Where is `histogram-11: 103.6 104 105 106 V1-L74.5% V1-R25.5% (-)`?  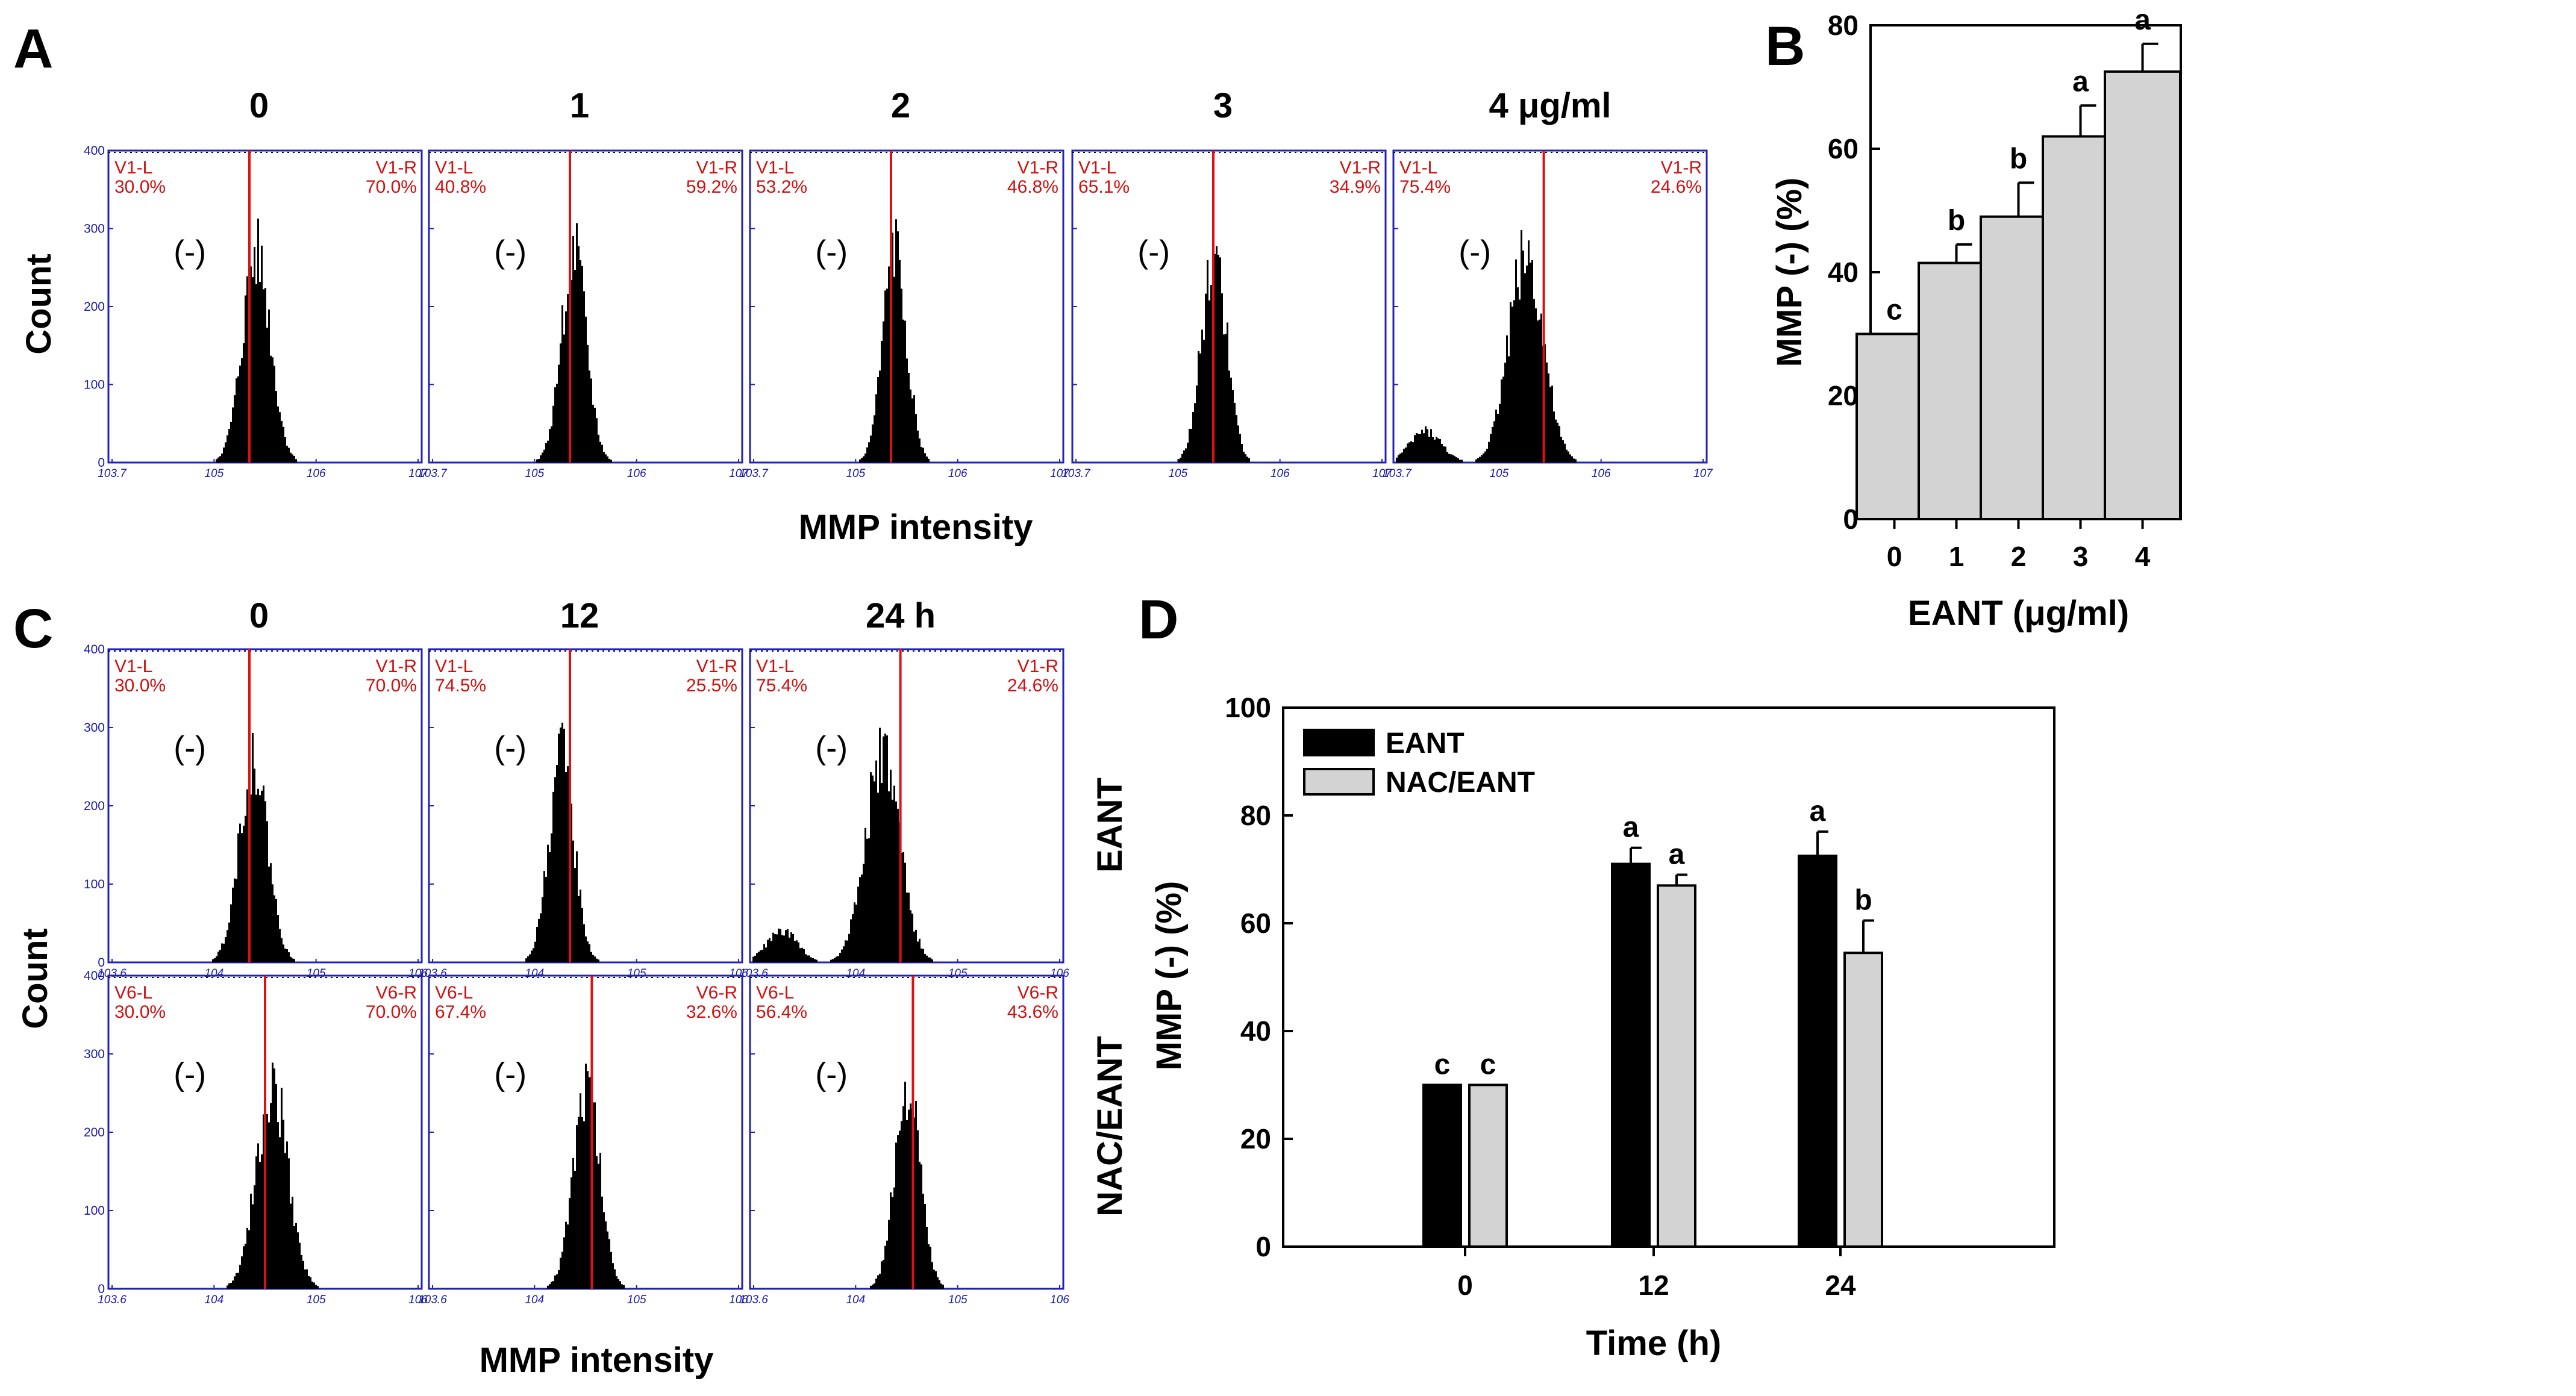 histogram-11: 103.6 104 105 106 V1-L74.5% V1-R25.5% (-) is located at coordinates (583, 814).